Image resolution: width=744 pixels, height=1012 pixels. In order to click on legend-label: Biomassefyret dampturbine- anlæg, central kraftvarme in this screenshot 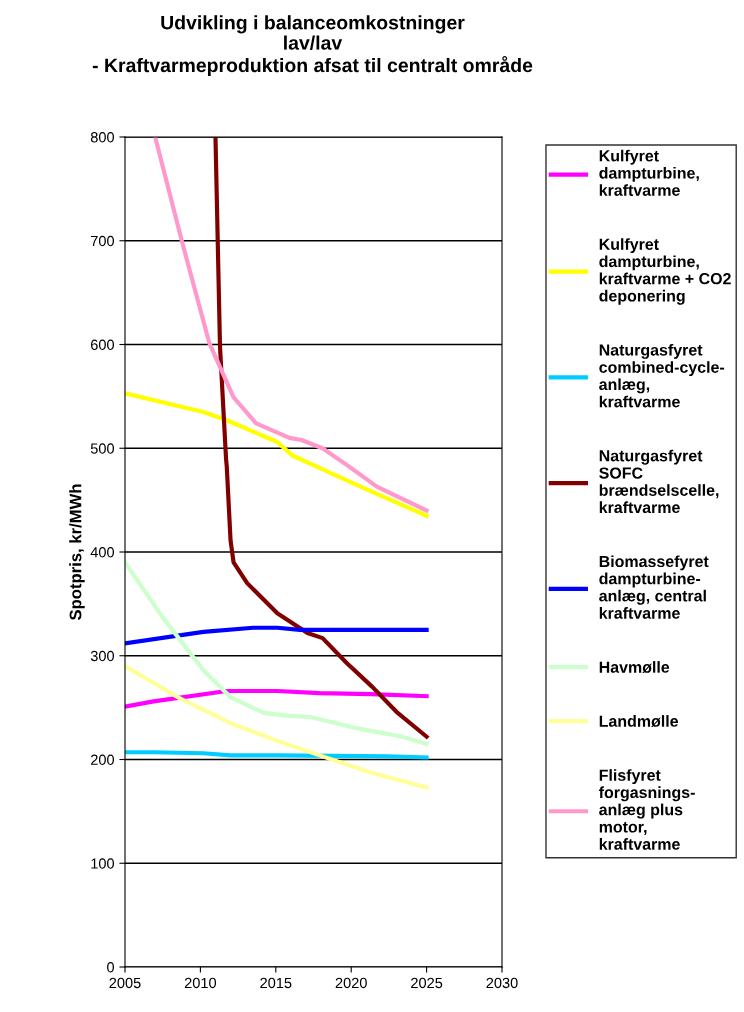, I will do `click(654, 587)`.